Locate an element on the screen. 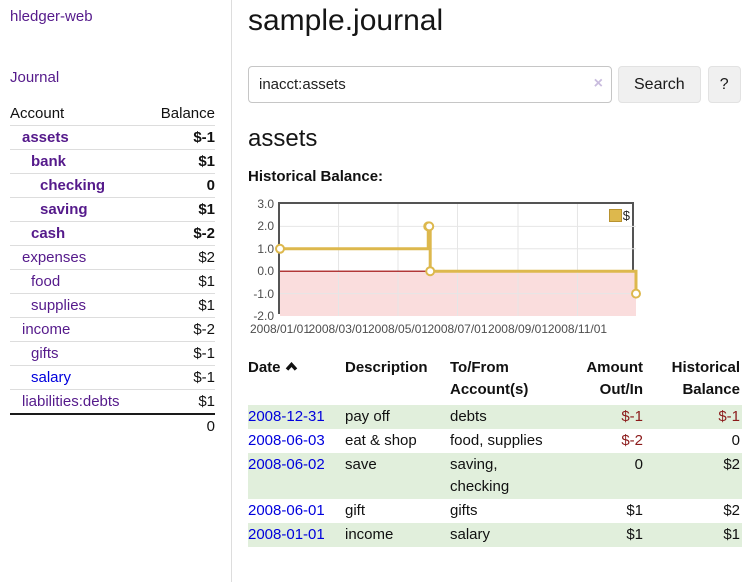 The height and width of the screenshot is (582, 742). column-header-balance: Historical Balance is located at coordinates (705, 378).